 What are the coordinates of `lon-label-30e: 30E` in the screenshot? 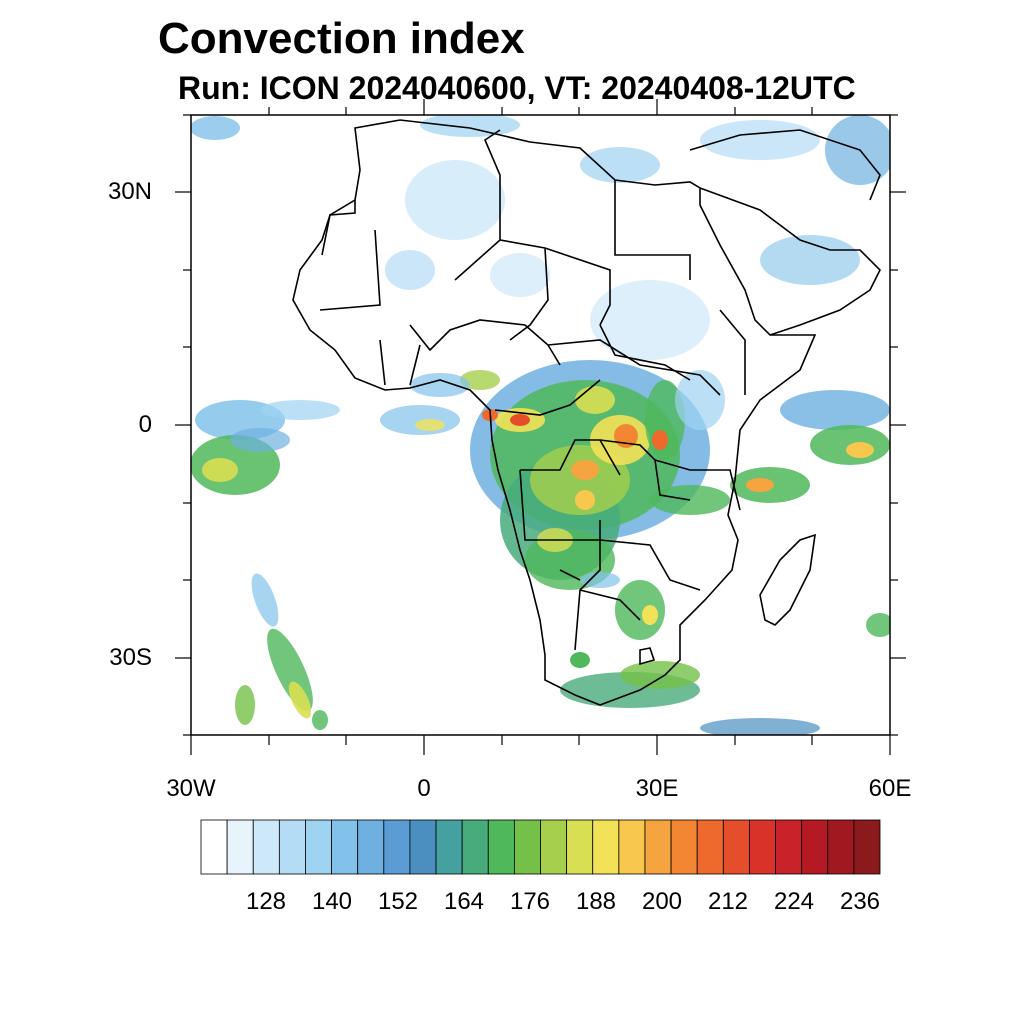 It's located at (657, 788).